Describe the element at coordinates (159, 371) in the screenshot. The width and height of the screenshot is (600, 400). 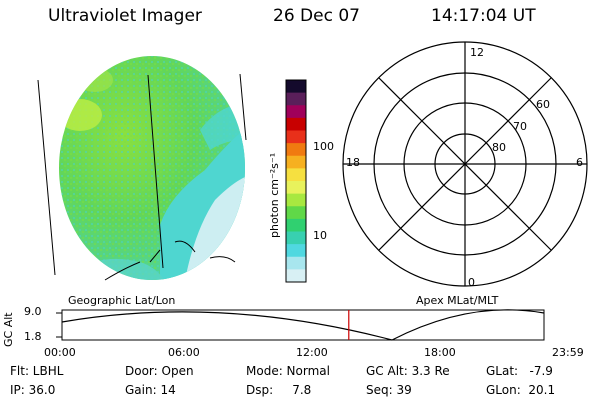
I see `info-door: Door: Open` at that location.